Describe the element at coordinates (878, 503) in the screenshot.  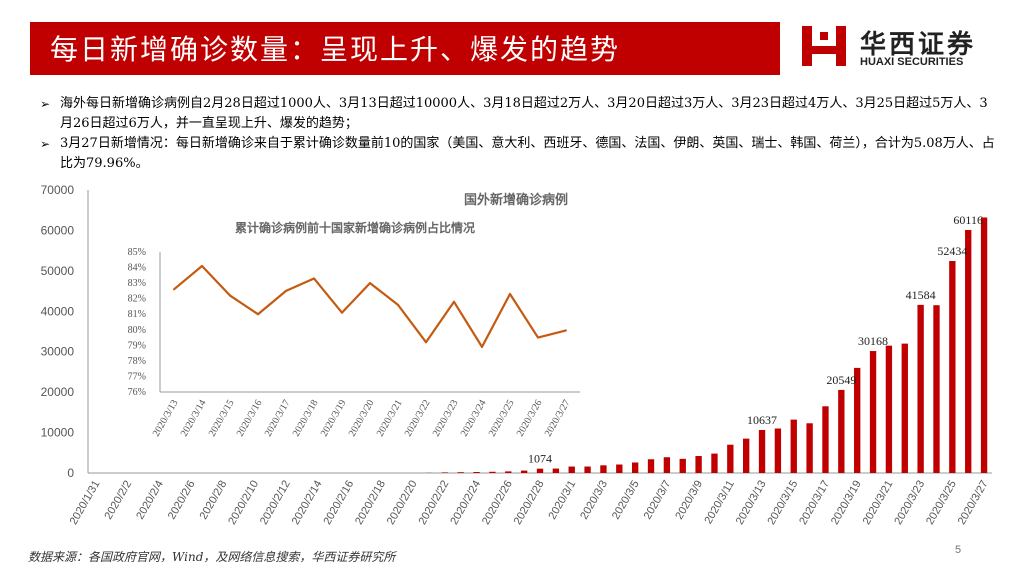
I see `x-tick-label: 2020/3/21` at that location.